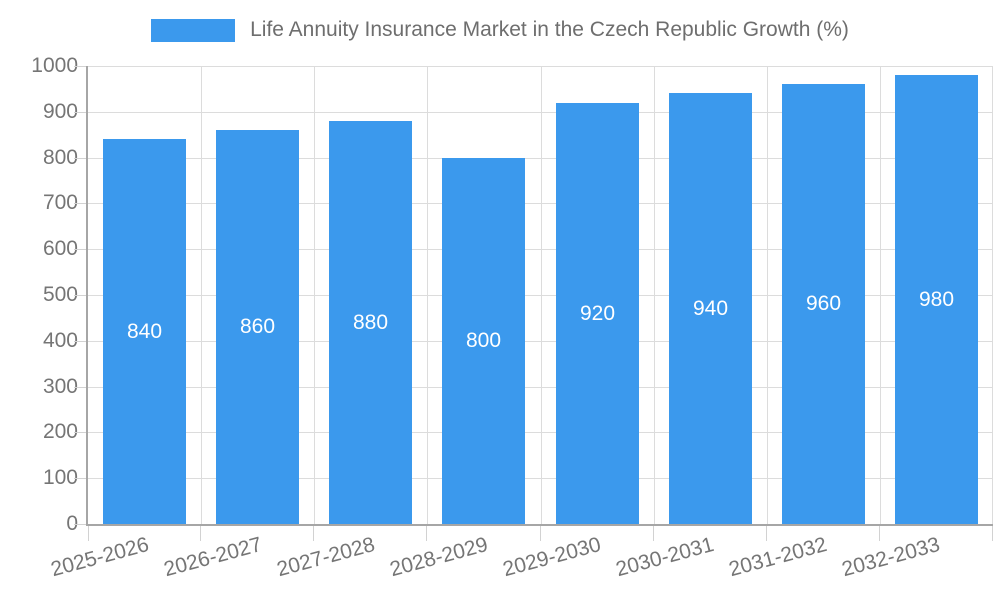 This screenshot has width=1000, height=600. What do you see at coordinates (60, 157) in the screenshot?
I see `y-tick-label: 800` at bounding box center [60, 157].